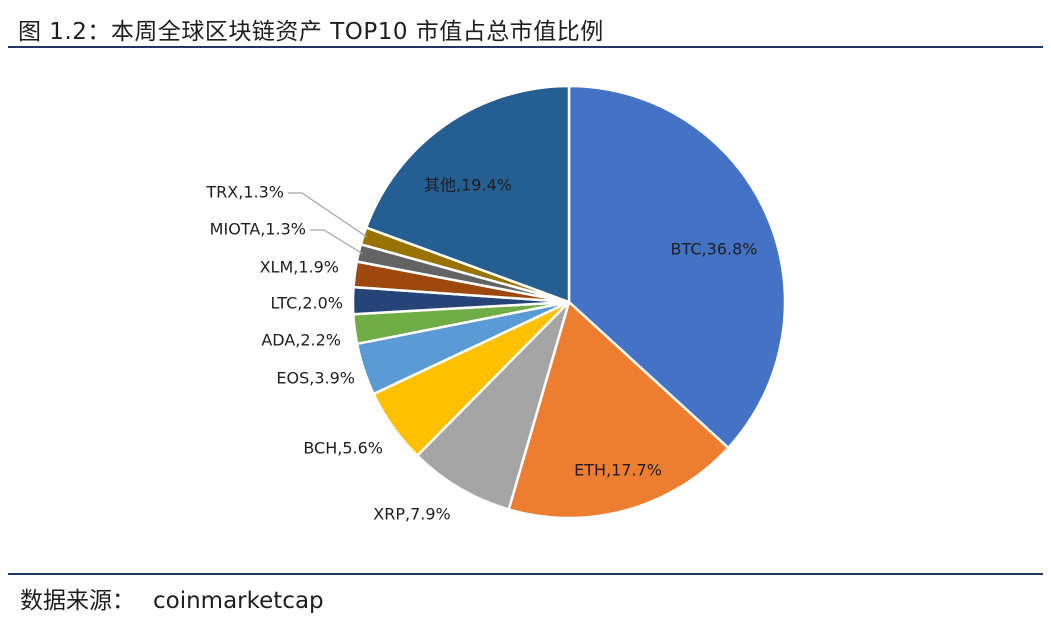 This screenshot has width=1051, height=617. Describe the element at coordinates (307, 303) in the screenshot. I see `data-label-ltc: LTC,2.0%` at that location.